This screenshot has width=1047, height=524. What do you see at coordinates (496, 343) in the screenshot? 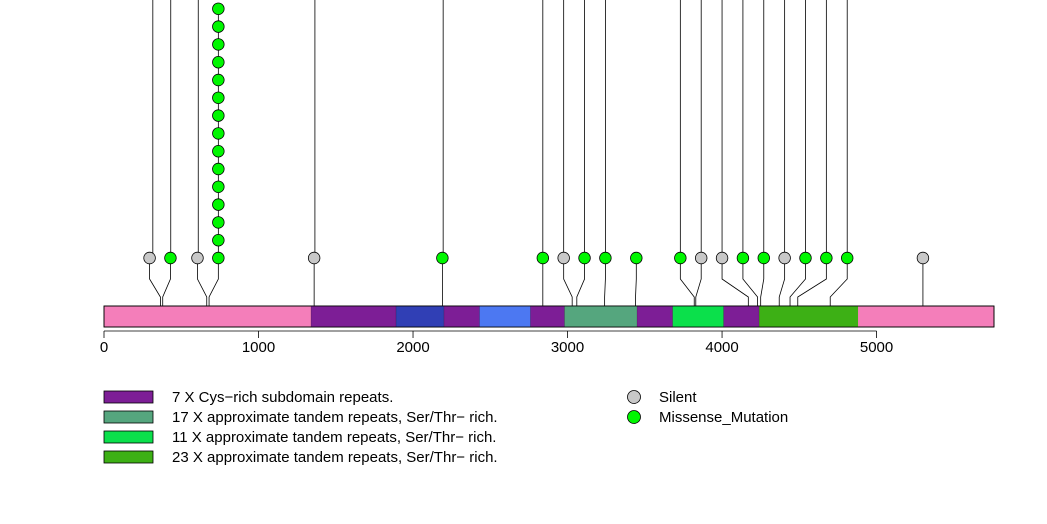
I see `x-axis: 0 1000 2000 3000 4000 5000` at bounding box center [496, 343].